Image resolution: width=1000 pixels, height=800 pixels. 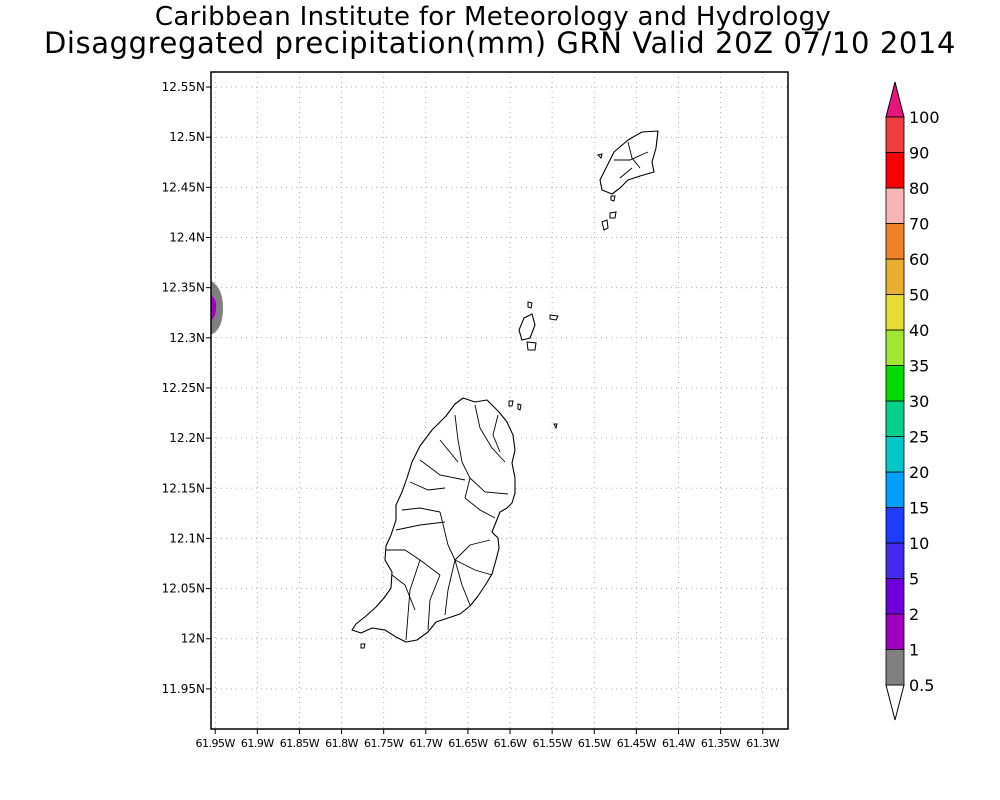 What do you see at coordinates (605, 225) in the screenshot?
I see `petite-martinique-island` at bounding box center [605, 225].